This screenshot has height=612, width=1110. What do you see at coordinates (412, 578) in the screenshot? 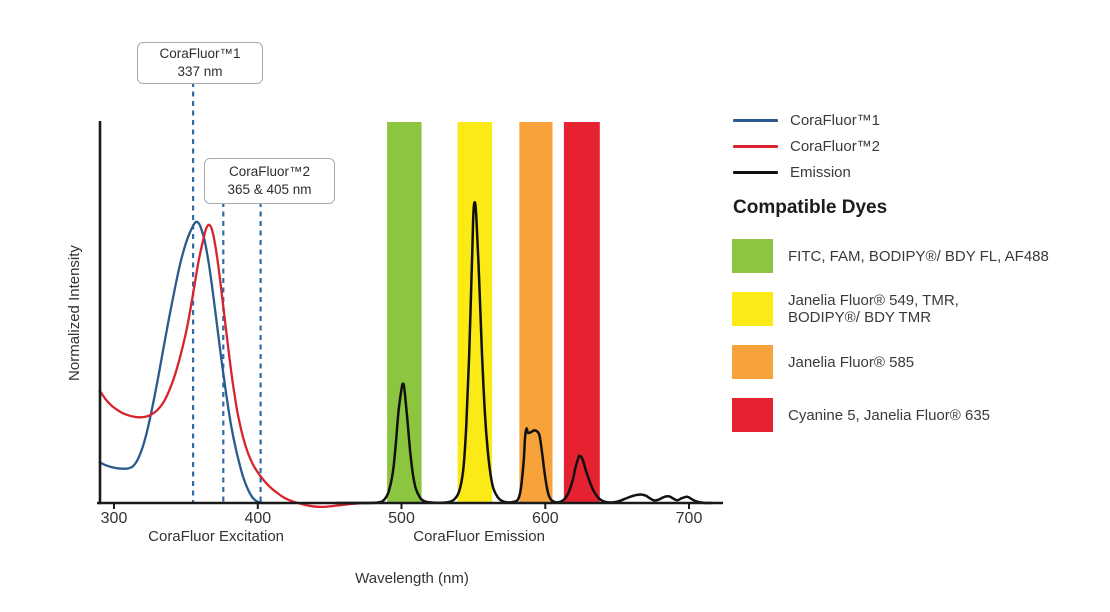
I see `x-axis-title: Wavelength (nm)` at bounding box center [412, 578].